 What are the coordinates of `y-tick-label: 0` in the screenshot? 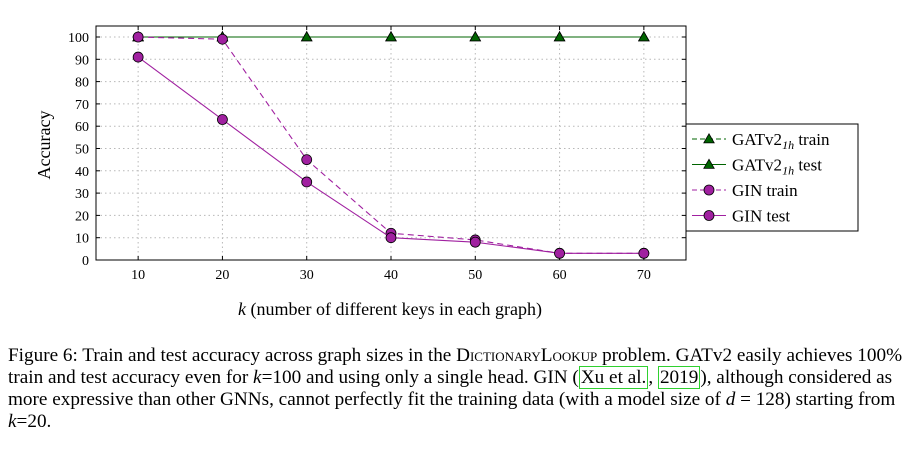 It's located at (85, 261).